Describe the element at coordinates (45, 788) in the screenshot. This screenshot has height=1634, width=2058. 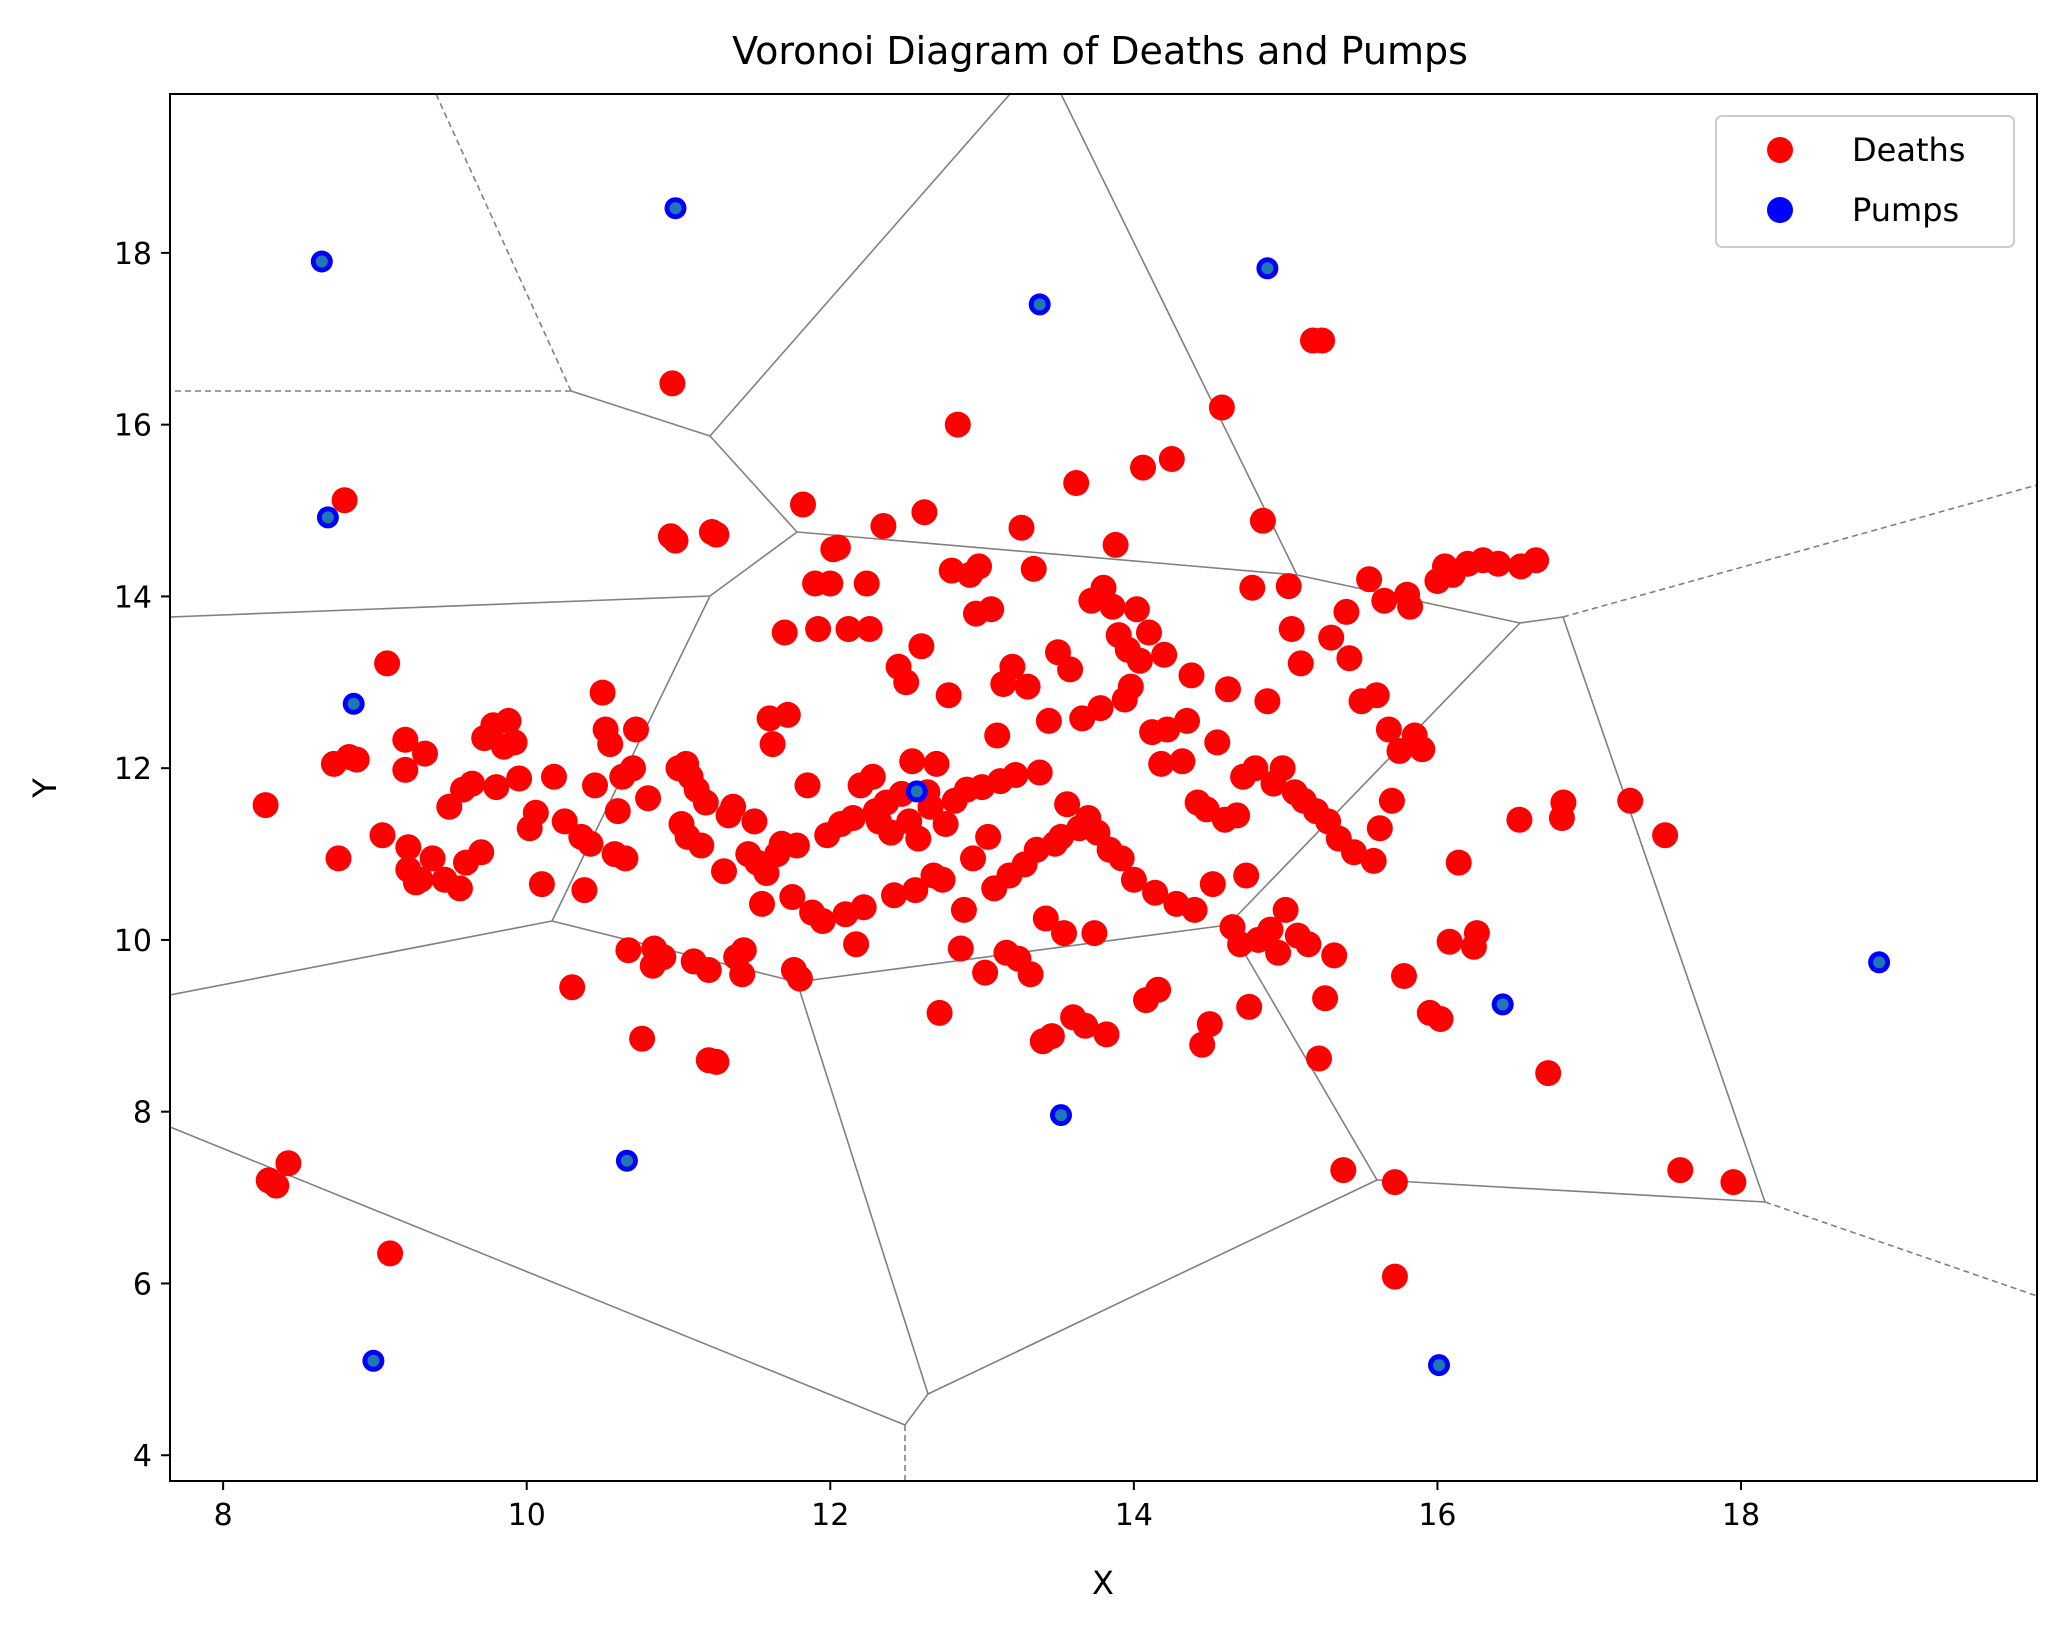
I see `y-axis-label: Y` at that location.